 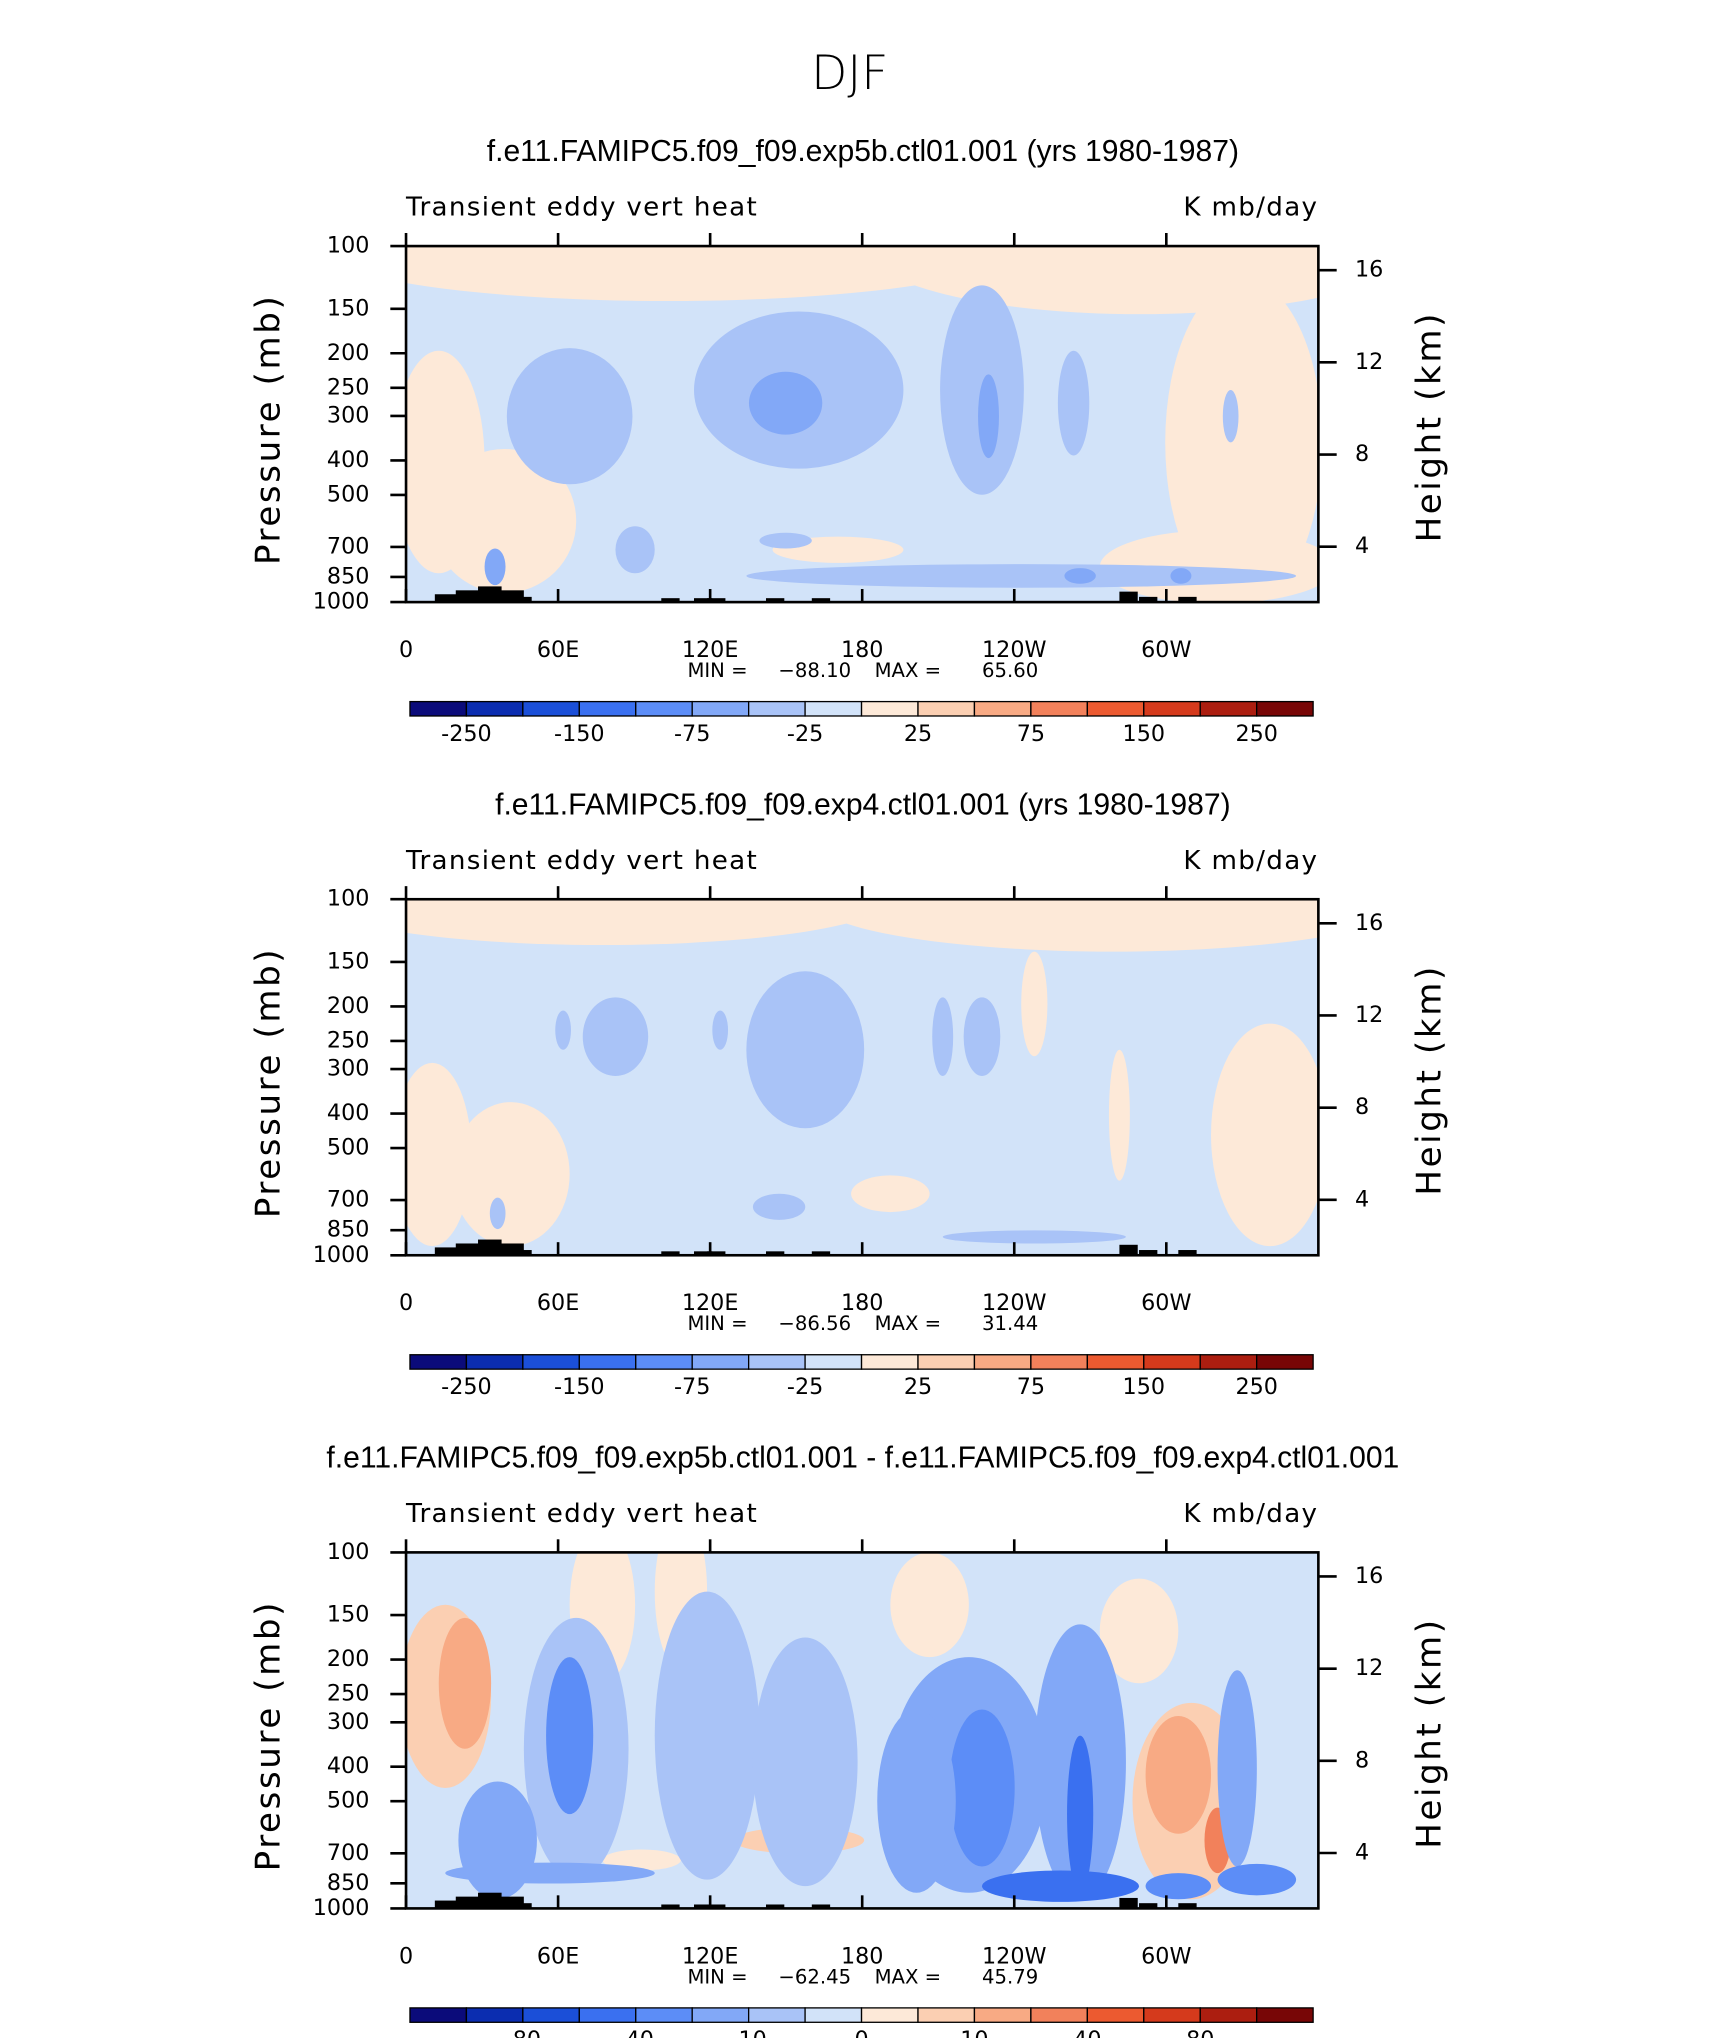 What do you see at coordinates (692, 734) in the screenshot?
I see `colorbar-label: -75` at bounding box center [692, 734].